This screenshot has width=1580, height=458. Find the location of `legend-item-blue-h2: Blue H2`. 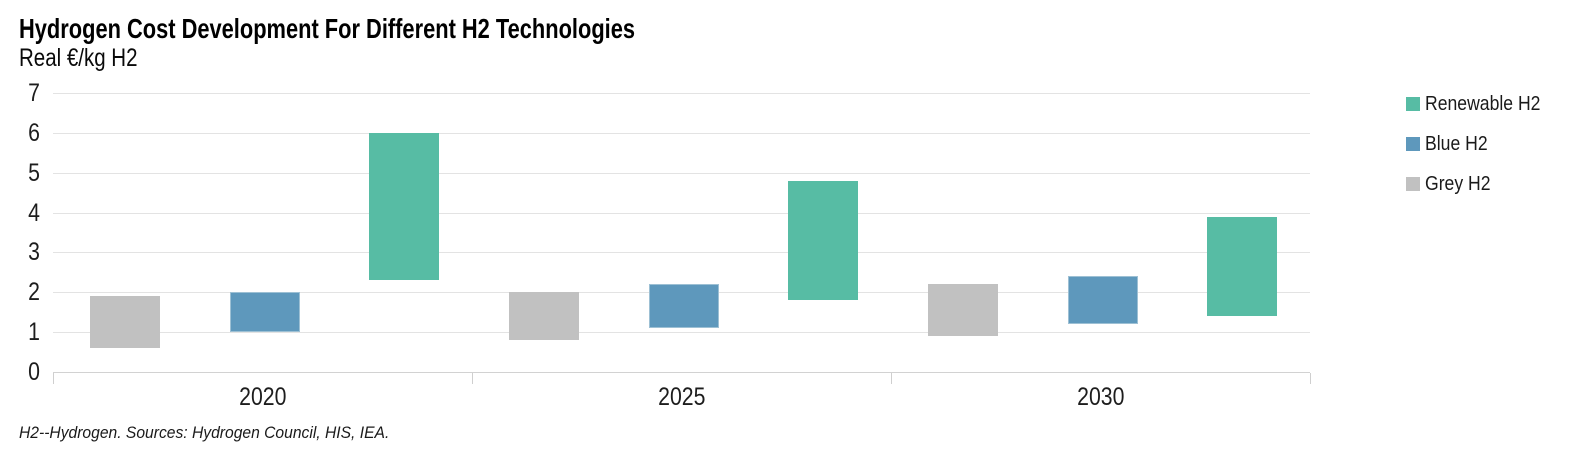

legend-item-blue-h2: Blue H2 is located at coordinates (1481, 144).